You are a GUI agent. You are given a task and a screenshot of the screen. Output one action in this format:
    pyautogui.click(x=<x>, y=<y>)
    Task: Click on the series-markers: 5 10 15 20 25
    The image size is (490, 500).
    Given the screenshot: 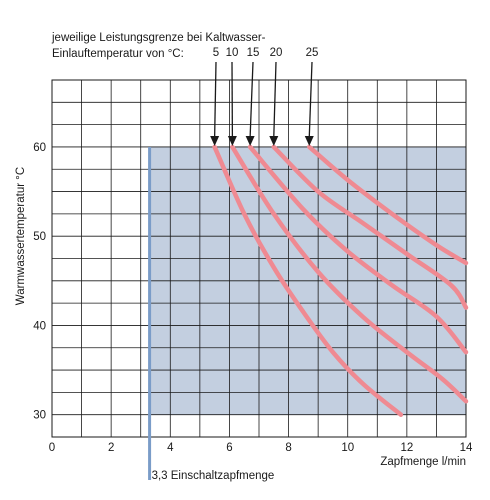 What is the action you would take?
    pyautogui.click(x=264, y=96)
    